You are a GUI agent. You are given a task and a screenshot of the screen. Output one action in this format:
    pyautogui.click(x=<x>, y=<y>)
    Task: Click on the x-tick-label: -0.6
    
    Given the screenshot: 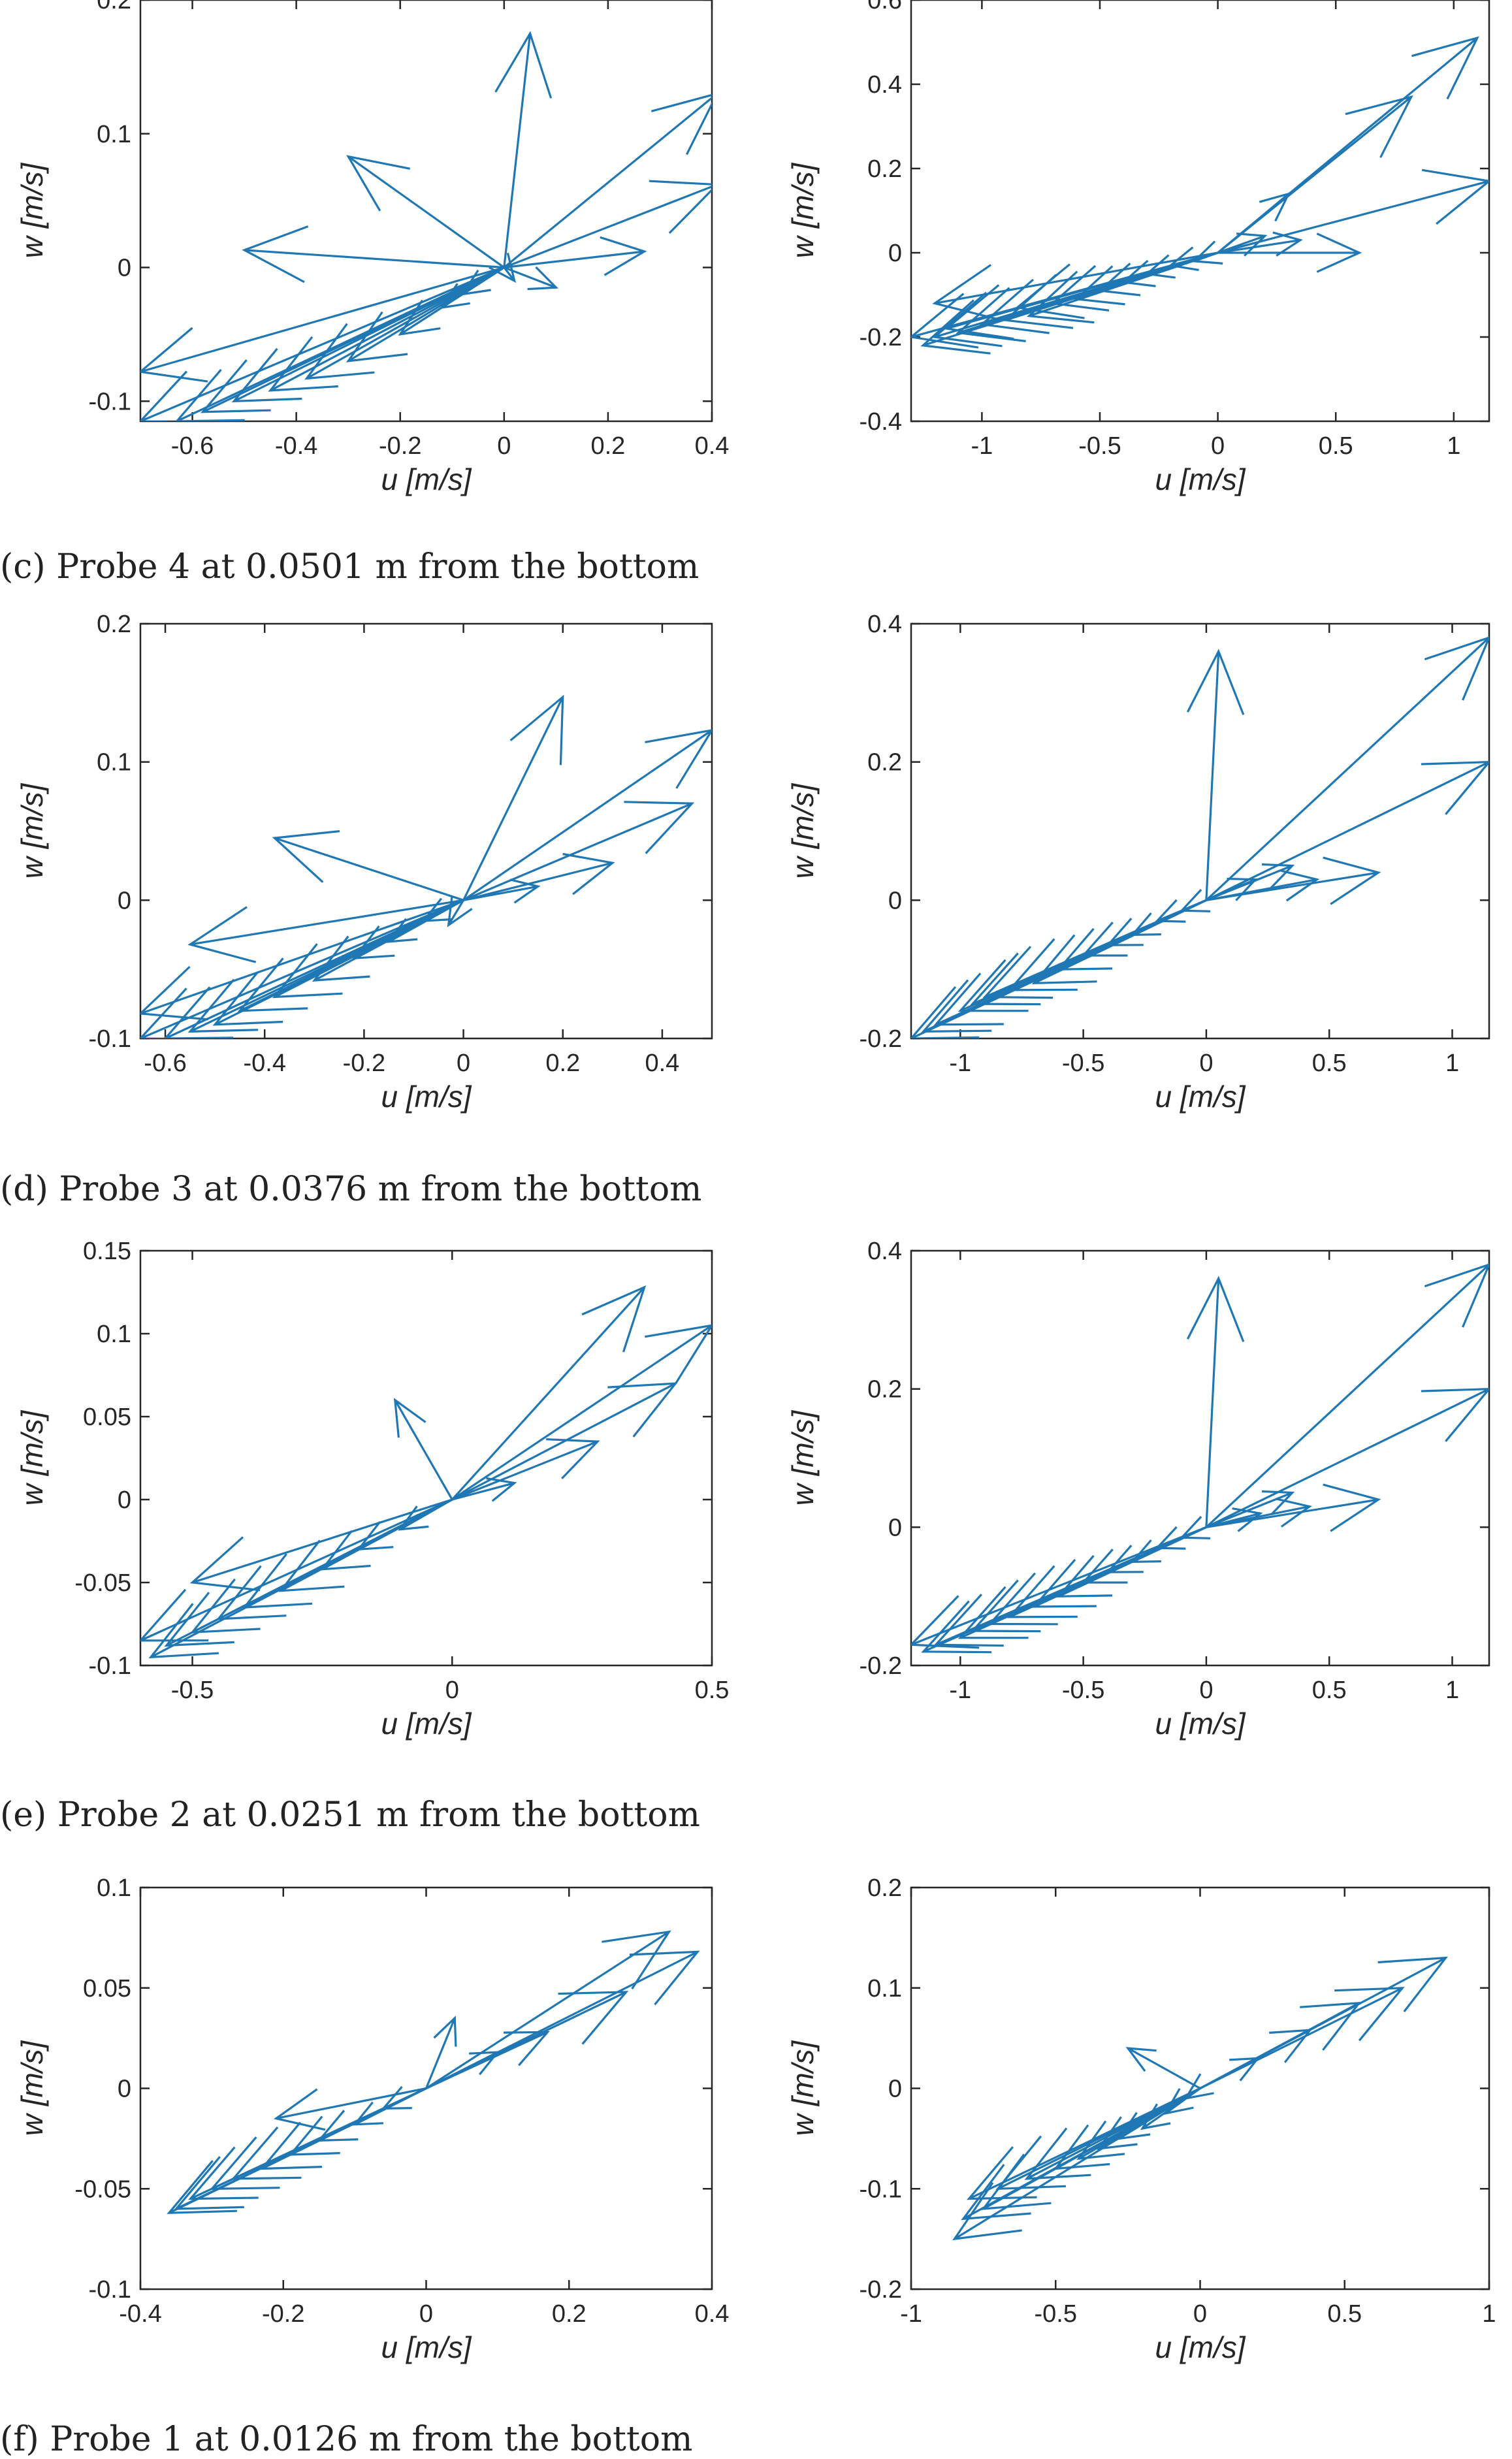 What is the action you would take?
    pyautogui.click(x=192, y=446)
    